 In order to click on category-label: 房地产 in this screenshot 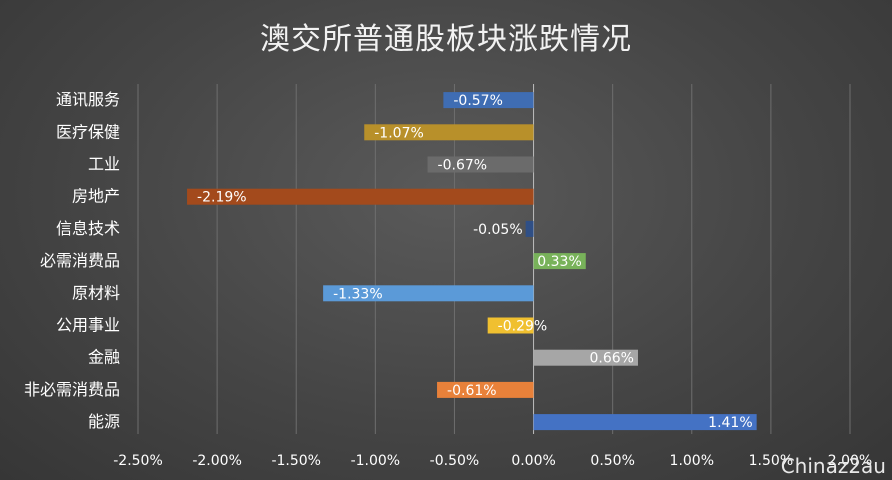, I will do `click(96, 196)`.